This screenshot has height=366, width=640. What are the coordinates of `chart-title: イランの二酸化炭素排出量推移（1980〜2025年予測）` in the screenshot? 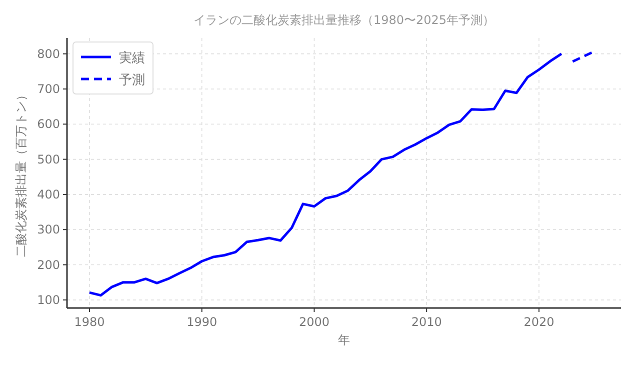 It's located at (344, 20).